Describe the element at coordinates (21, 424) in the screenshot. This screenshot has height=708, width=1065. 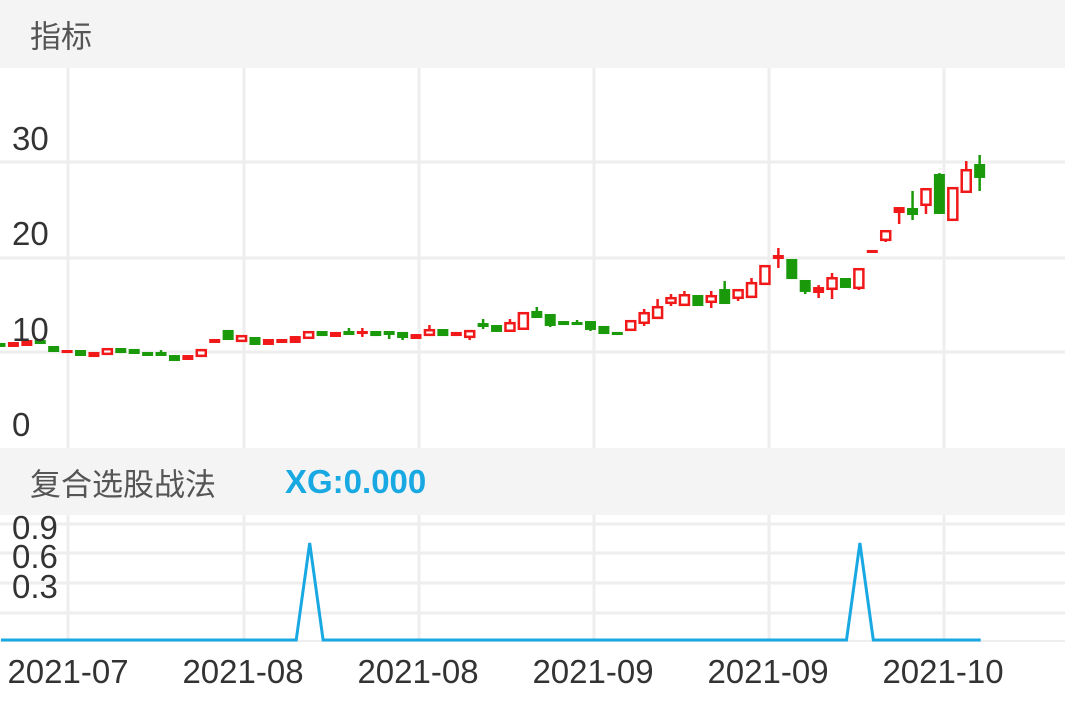
I see `y-tick-label: 0` at that location.